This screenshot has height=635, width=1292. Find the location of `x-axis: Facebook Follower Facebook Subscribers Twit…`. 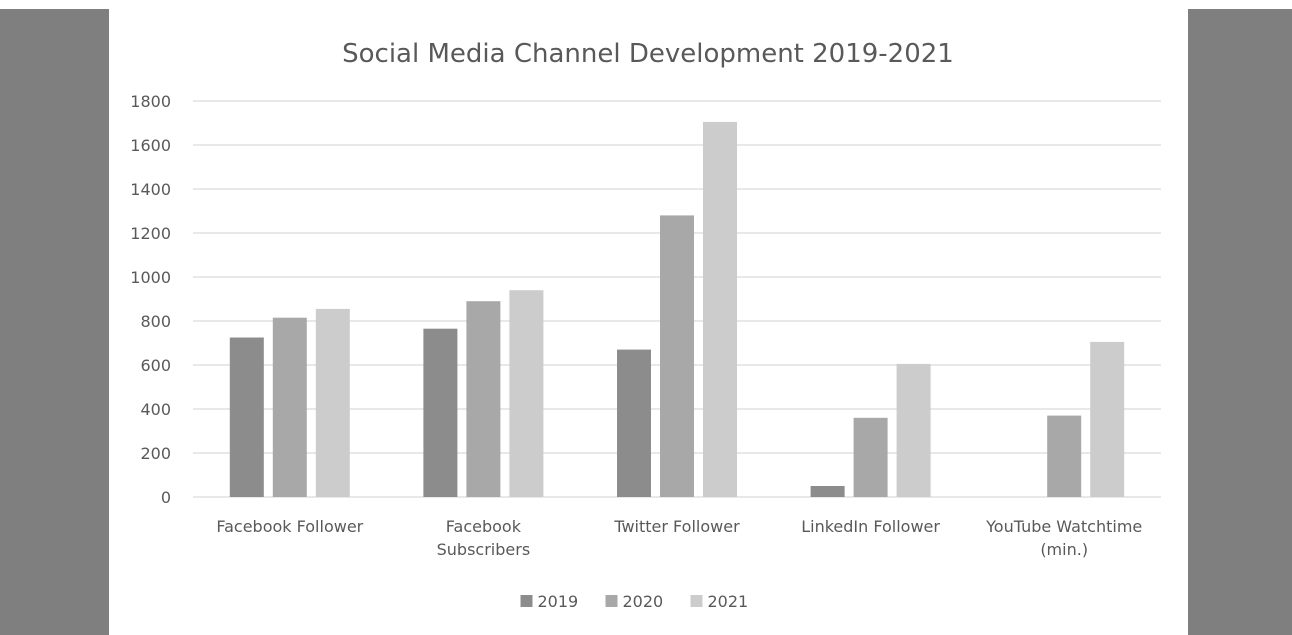

x-axis: Facebook Follower Facebook Subscribers Twit… is located at coordinates (679, 538).